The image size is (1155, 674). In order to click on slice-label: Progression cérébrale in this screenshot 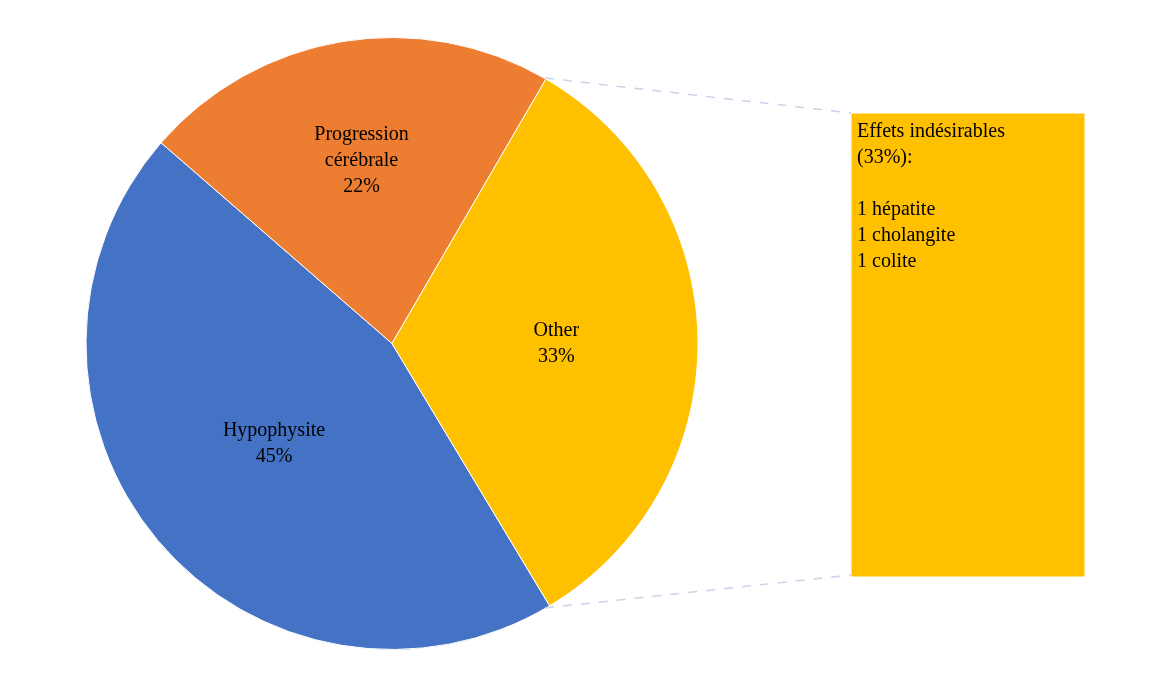, I will do `click(361, 146)`.